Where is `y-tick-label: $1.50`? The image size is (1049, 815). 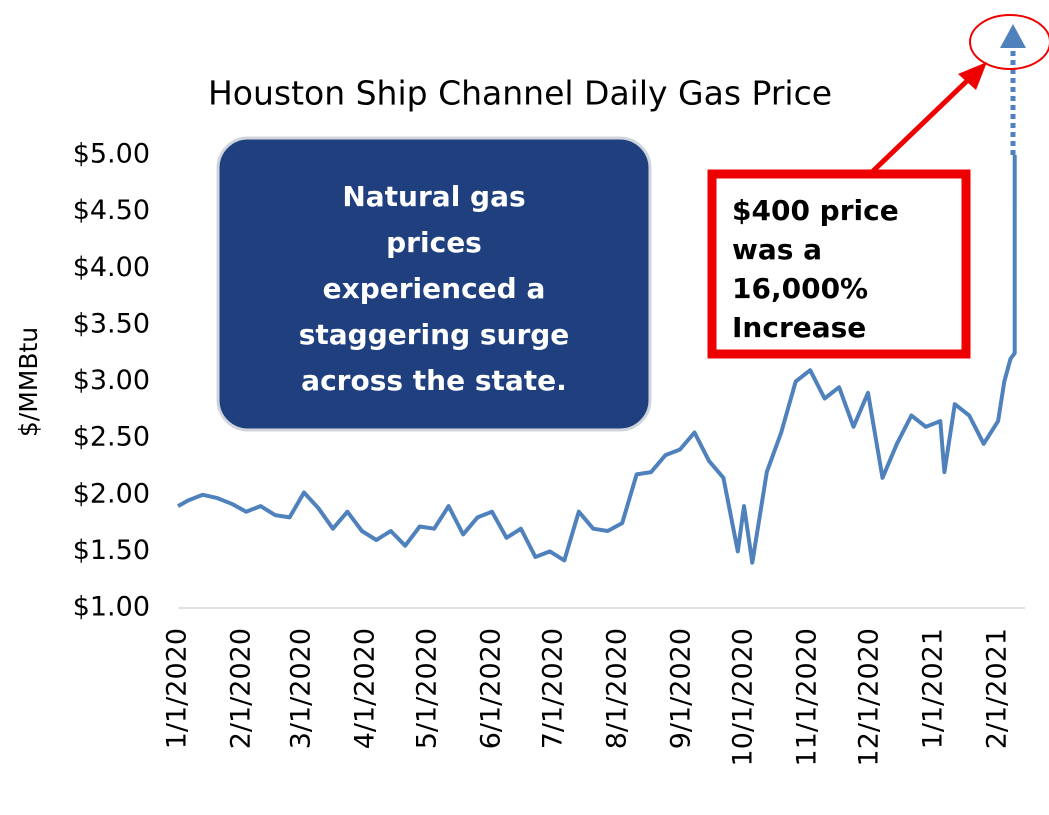
y-tick-label: $1.50 is located at coordinates (111, 550).